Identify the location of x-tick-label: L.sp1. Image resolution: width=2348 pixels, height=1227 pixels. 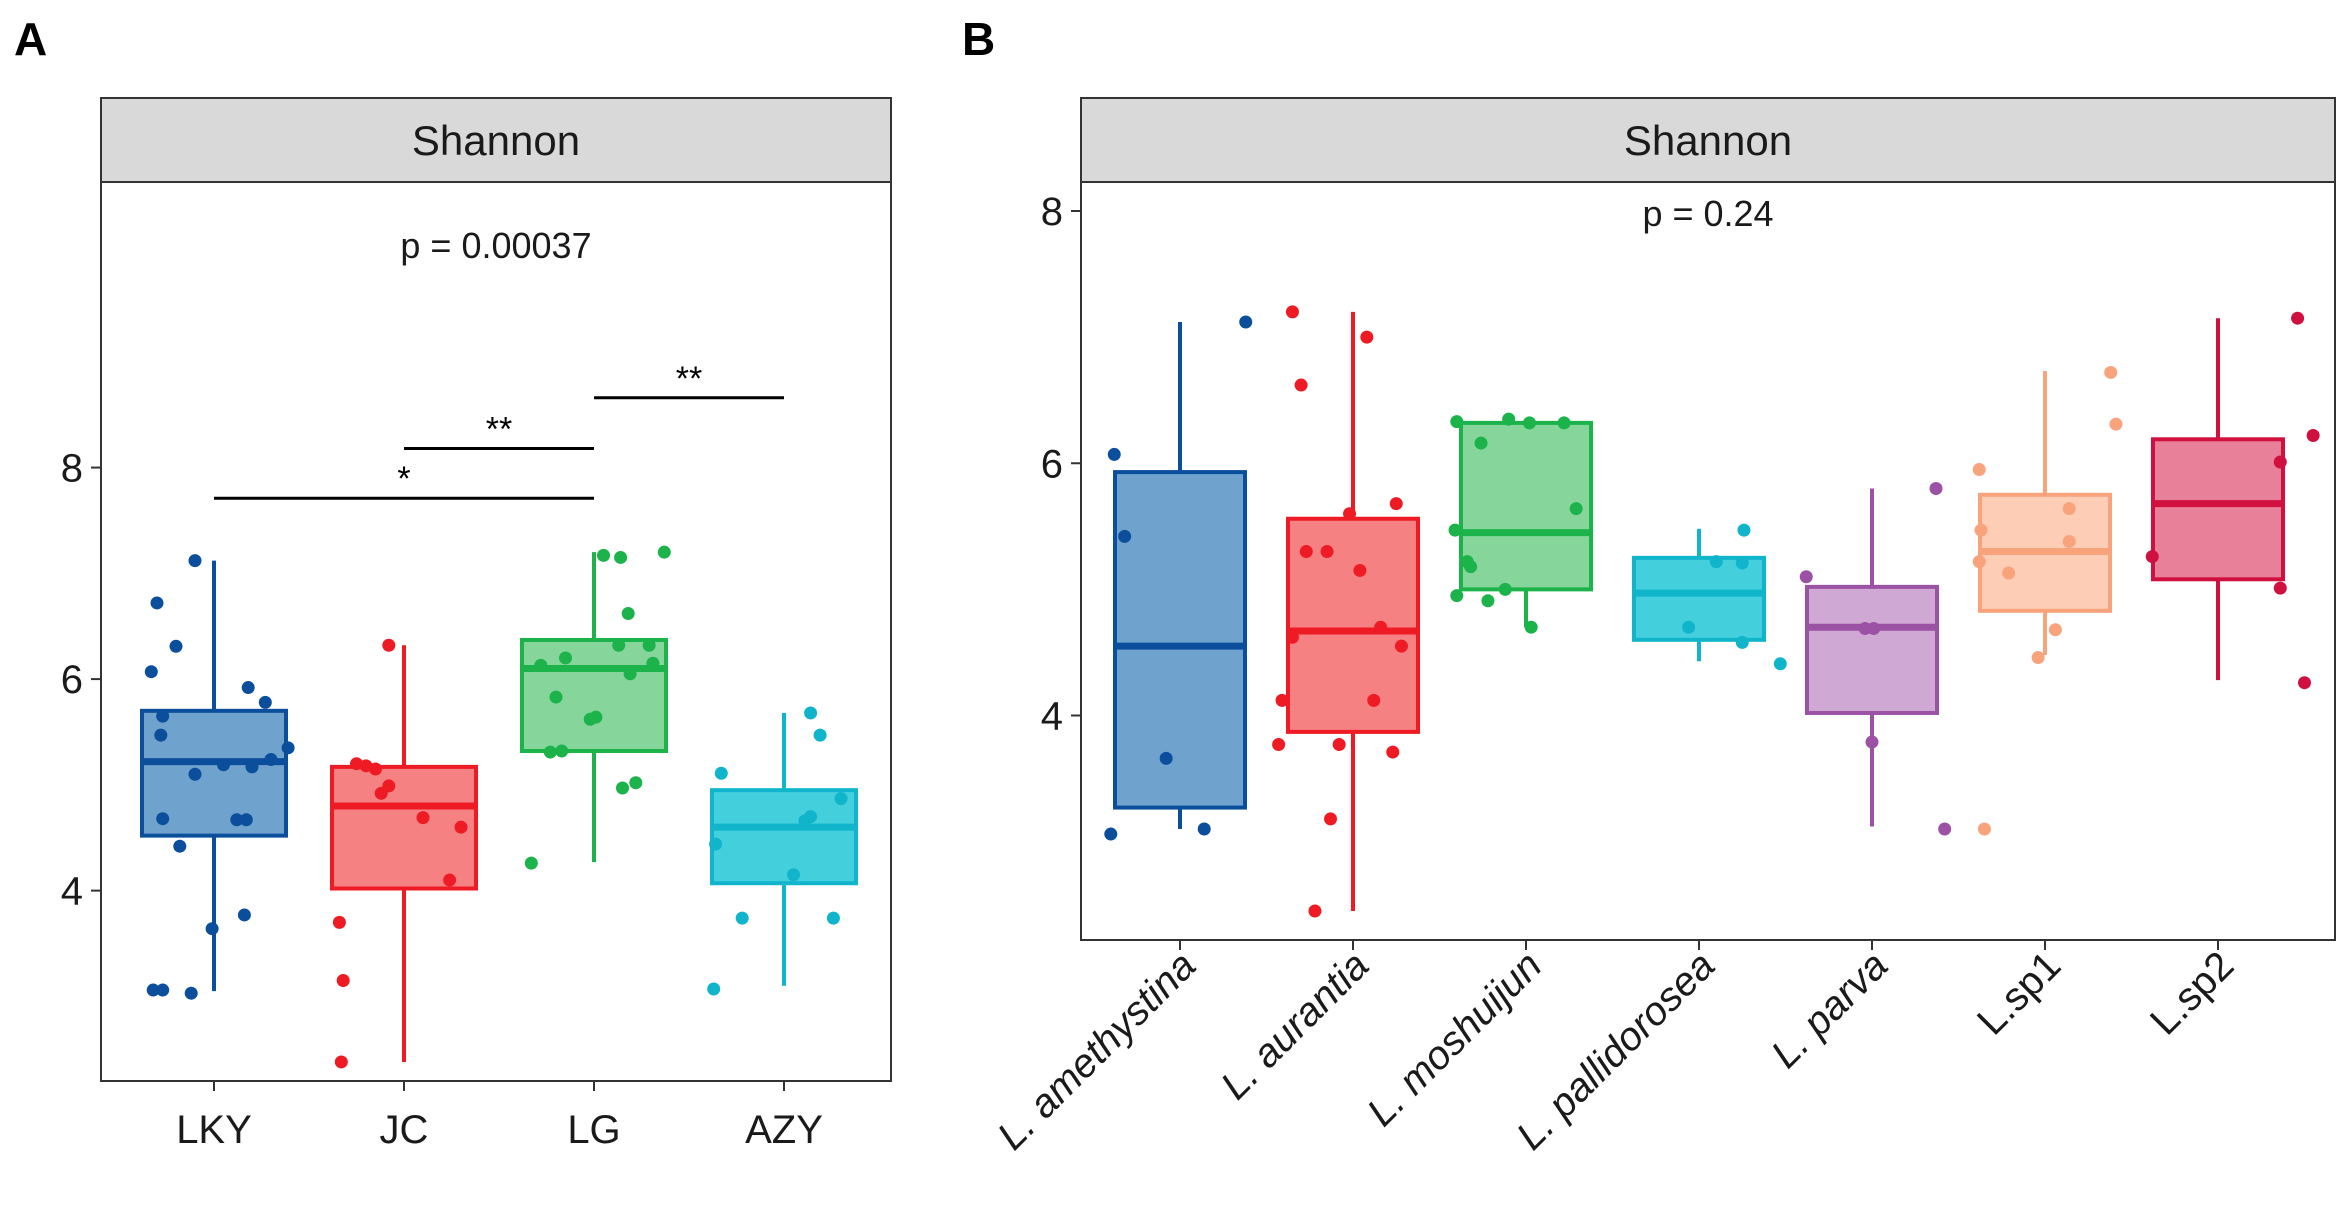
(2019, 993).